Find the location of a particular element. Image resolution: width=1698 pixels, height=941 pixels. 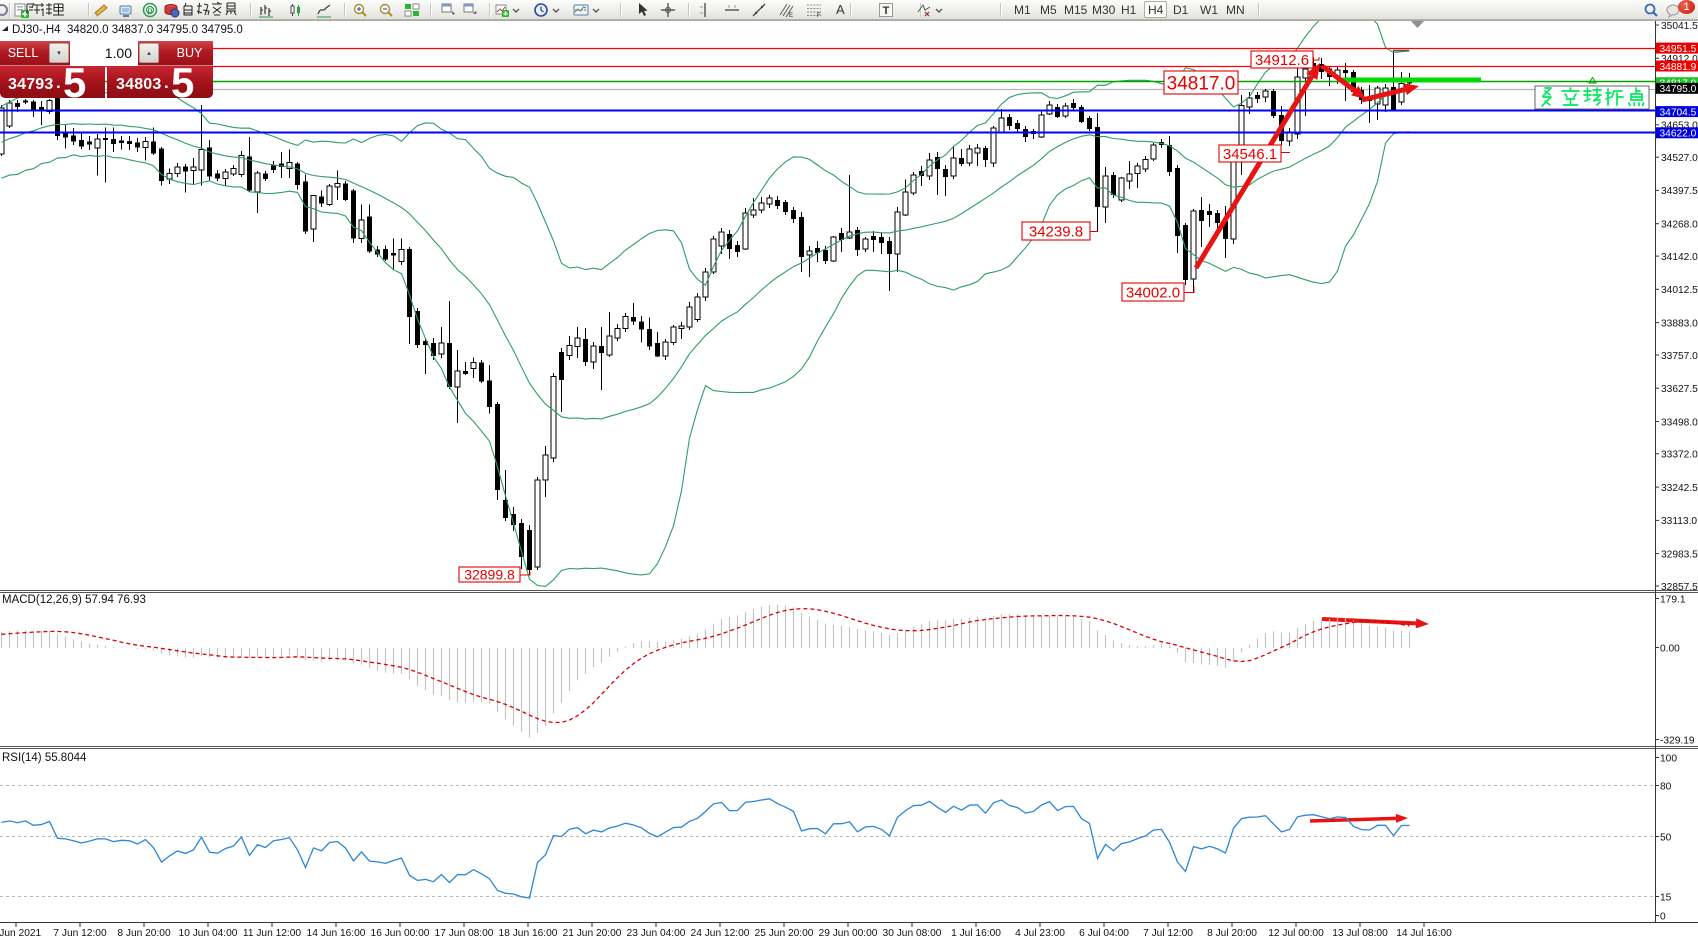

svg-text: 0.00 is located at coordinates (1670, 649).